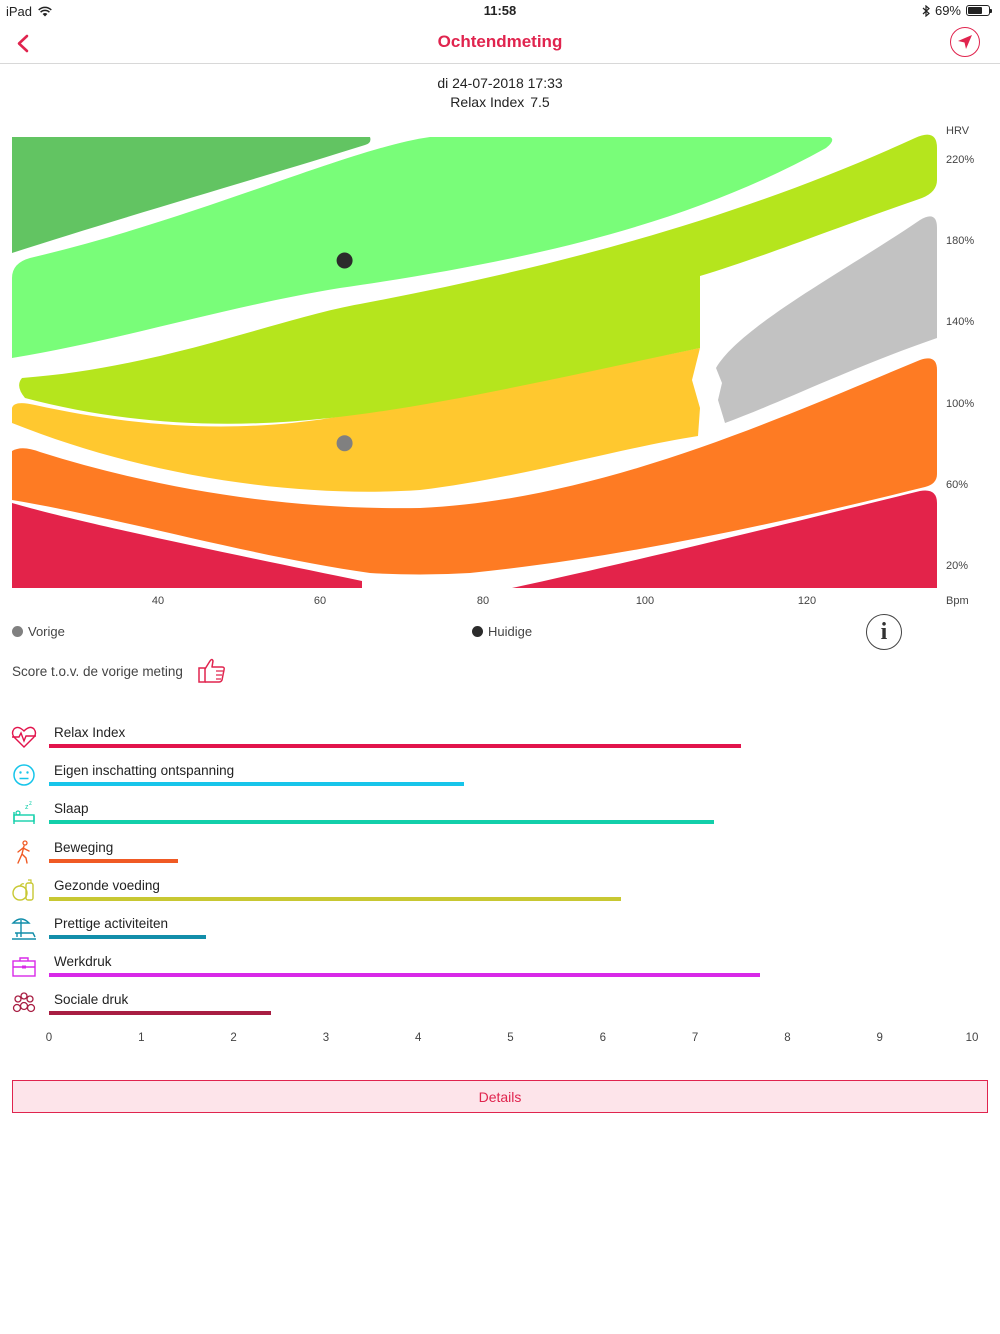 The width and height of the screenshot is (1000, 1334). Describe the element at coordinates (211, 670) in the screenshot. I see `thumbs-up-icon` at that location.